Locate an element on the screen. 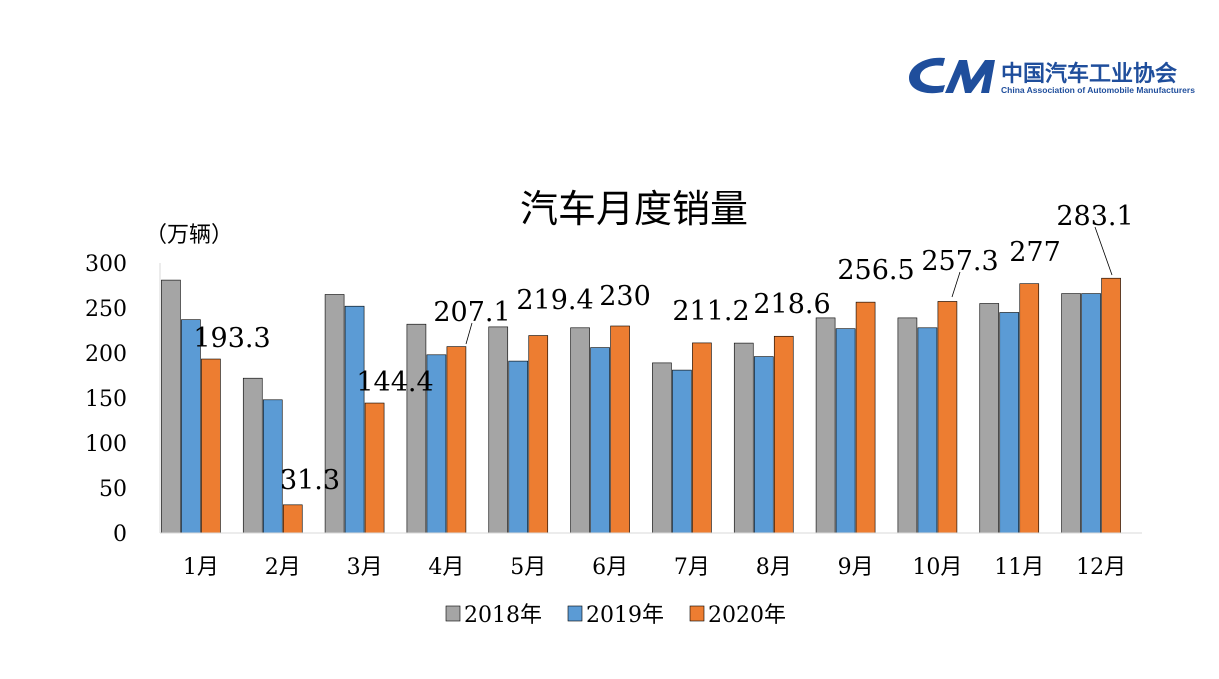  logo-name: 中国汽车工业协会 is located at coordinates (1089, 74).